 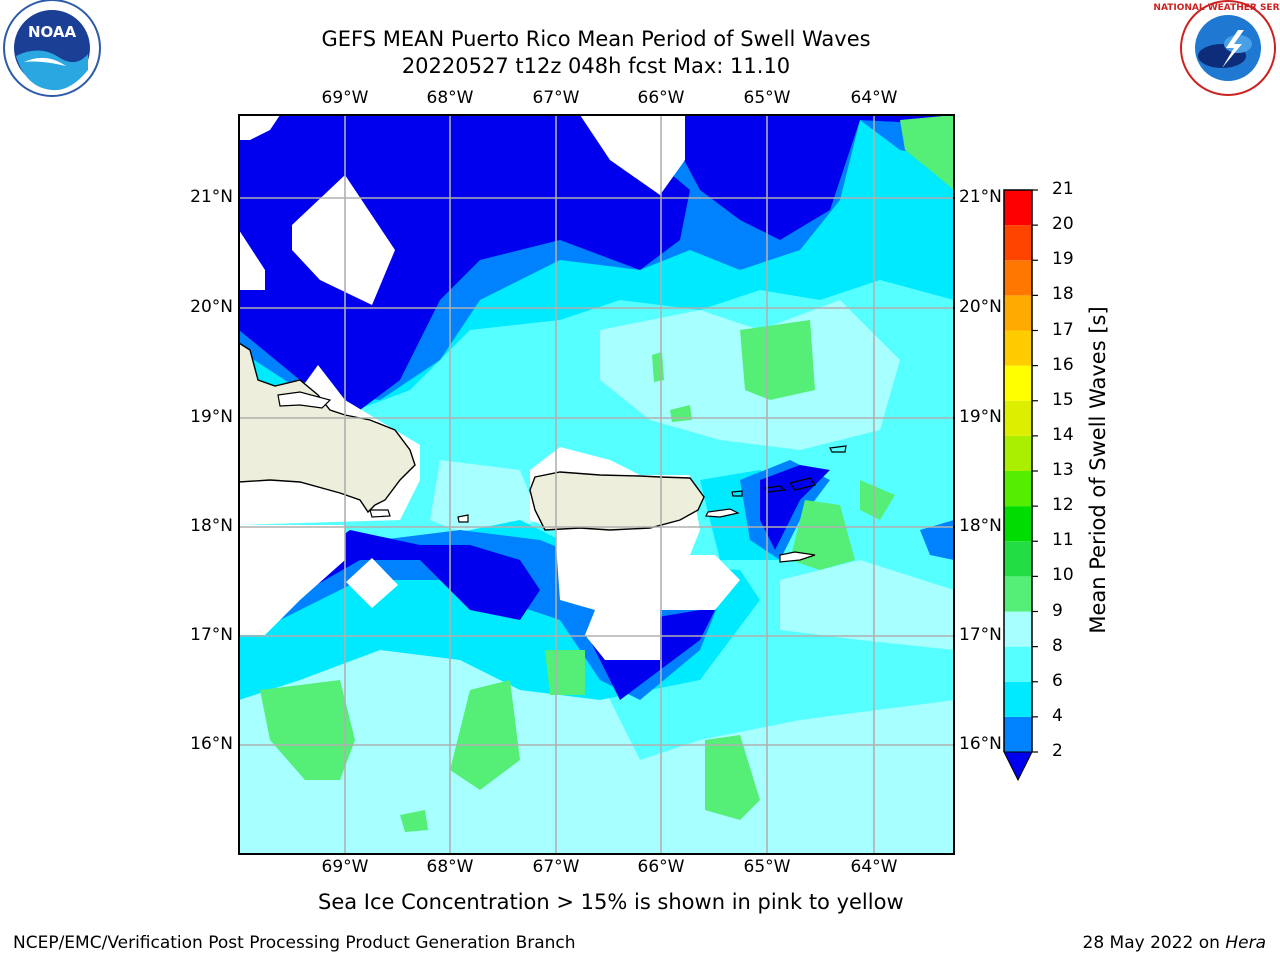 I want to click on colorbar-tick-label: 10, so click(x=1063, y=575).